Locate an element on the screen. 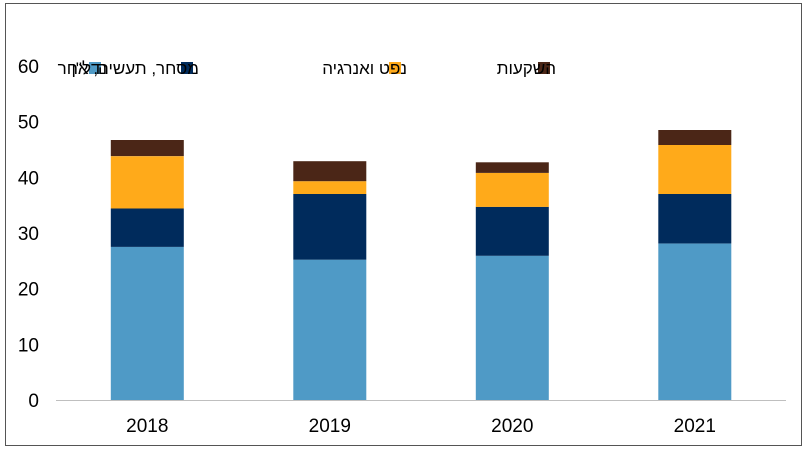  y-tick-label: 20 is located at coordinates (28, 290).